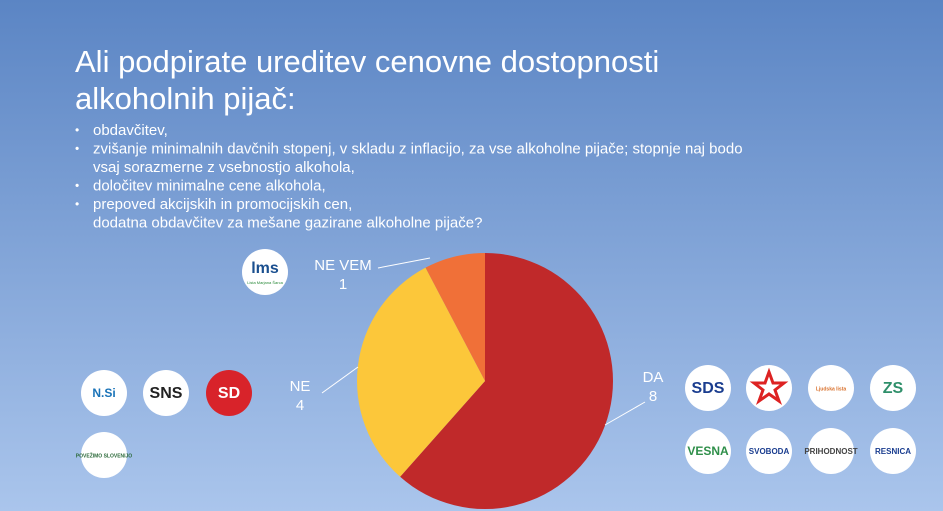 The image size is (943, 511). I want to click on logo-star, so click(769, 388).